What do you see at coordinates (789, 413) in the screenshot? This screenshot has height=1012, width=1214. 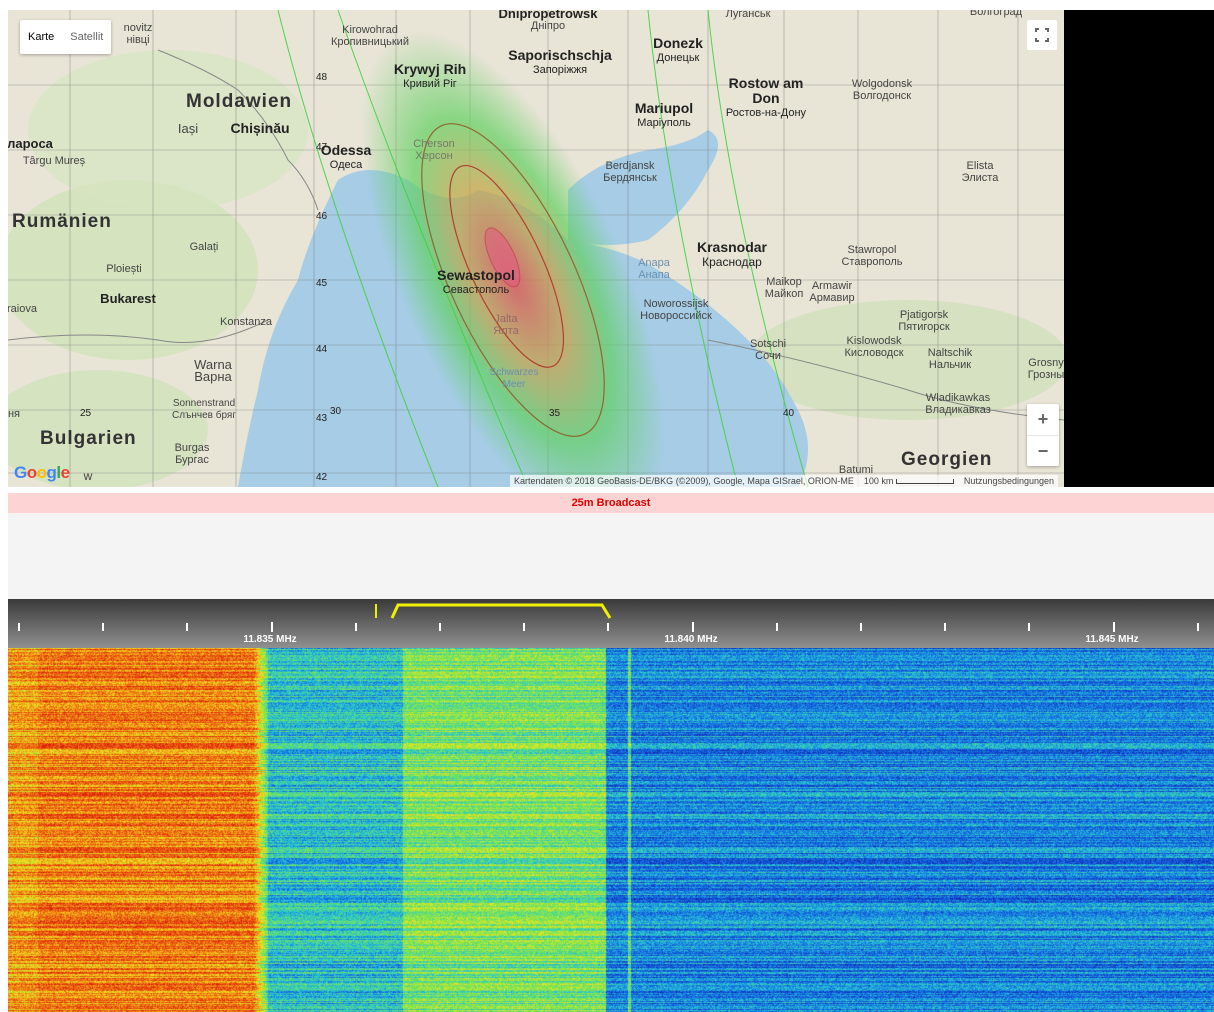 I see `lon-number: 40` at bounding box center [789, 413].